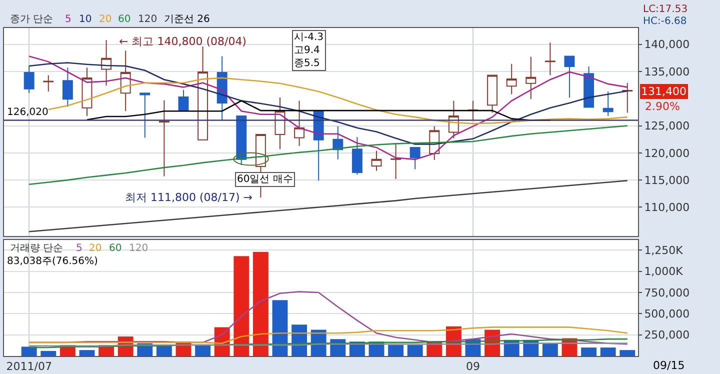 Image resolution: width=720 pixels, height=374 pixels. What do you see at coordinates (667, 293) in the screenshot?
I see `y-tick-label: 750,000` at bounding box center [667, 293].